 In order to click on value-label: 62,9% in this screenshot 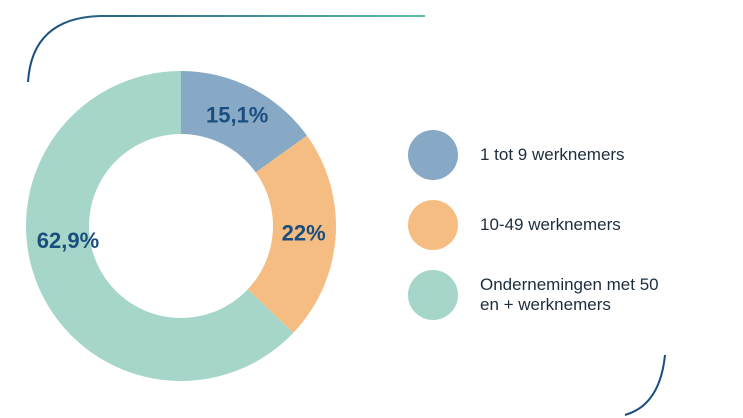, I will do `click(68, 240)`.